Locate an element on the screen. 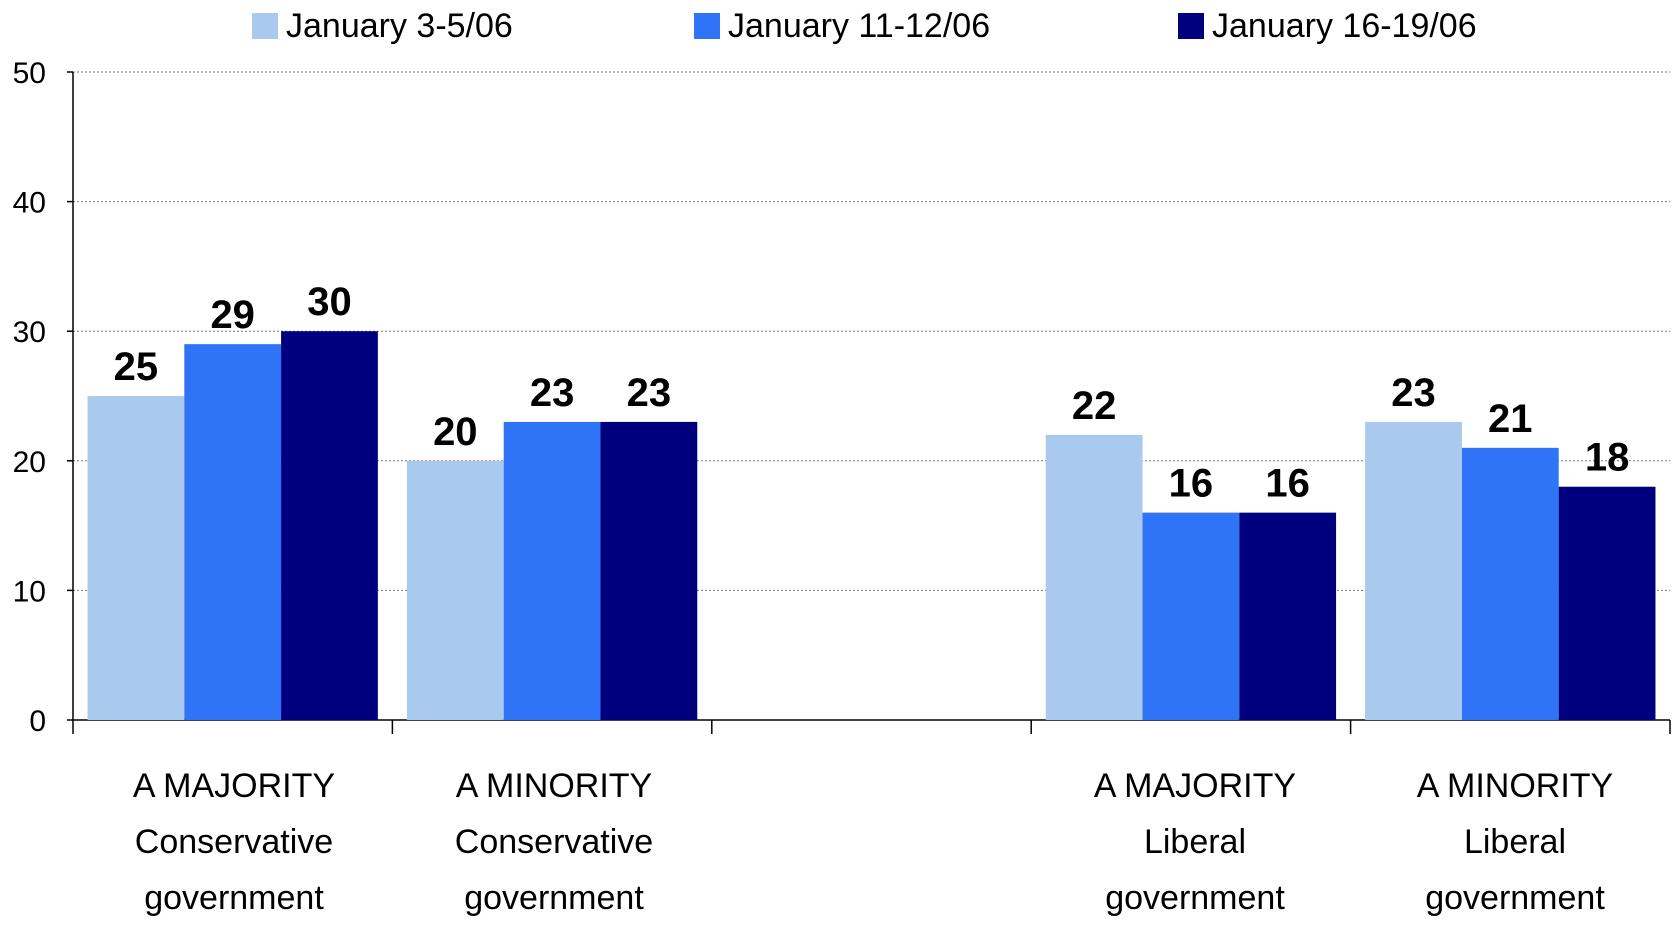  legend-label-series-2: January 11-12/06 is located at coordinates (859, 25).